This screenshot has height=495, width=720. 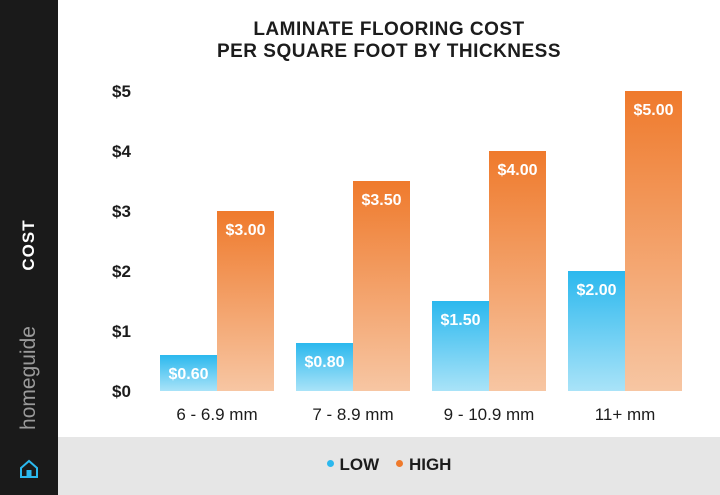 What do you see at coordinates (121, 91) in the screenshot?
I see `y-tick-label: $5` at bounding box center [121, 91].